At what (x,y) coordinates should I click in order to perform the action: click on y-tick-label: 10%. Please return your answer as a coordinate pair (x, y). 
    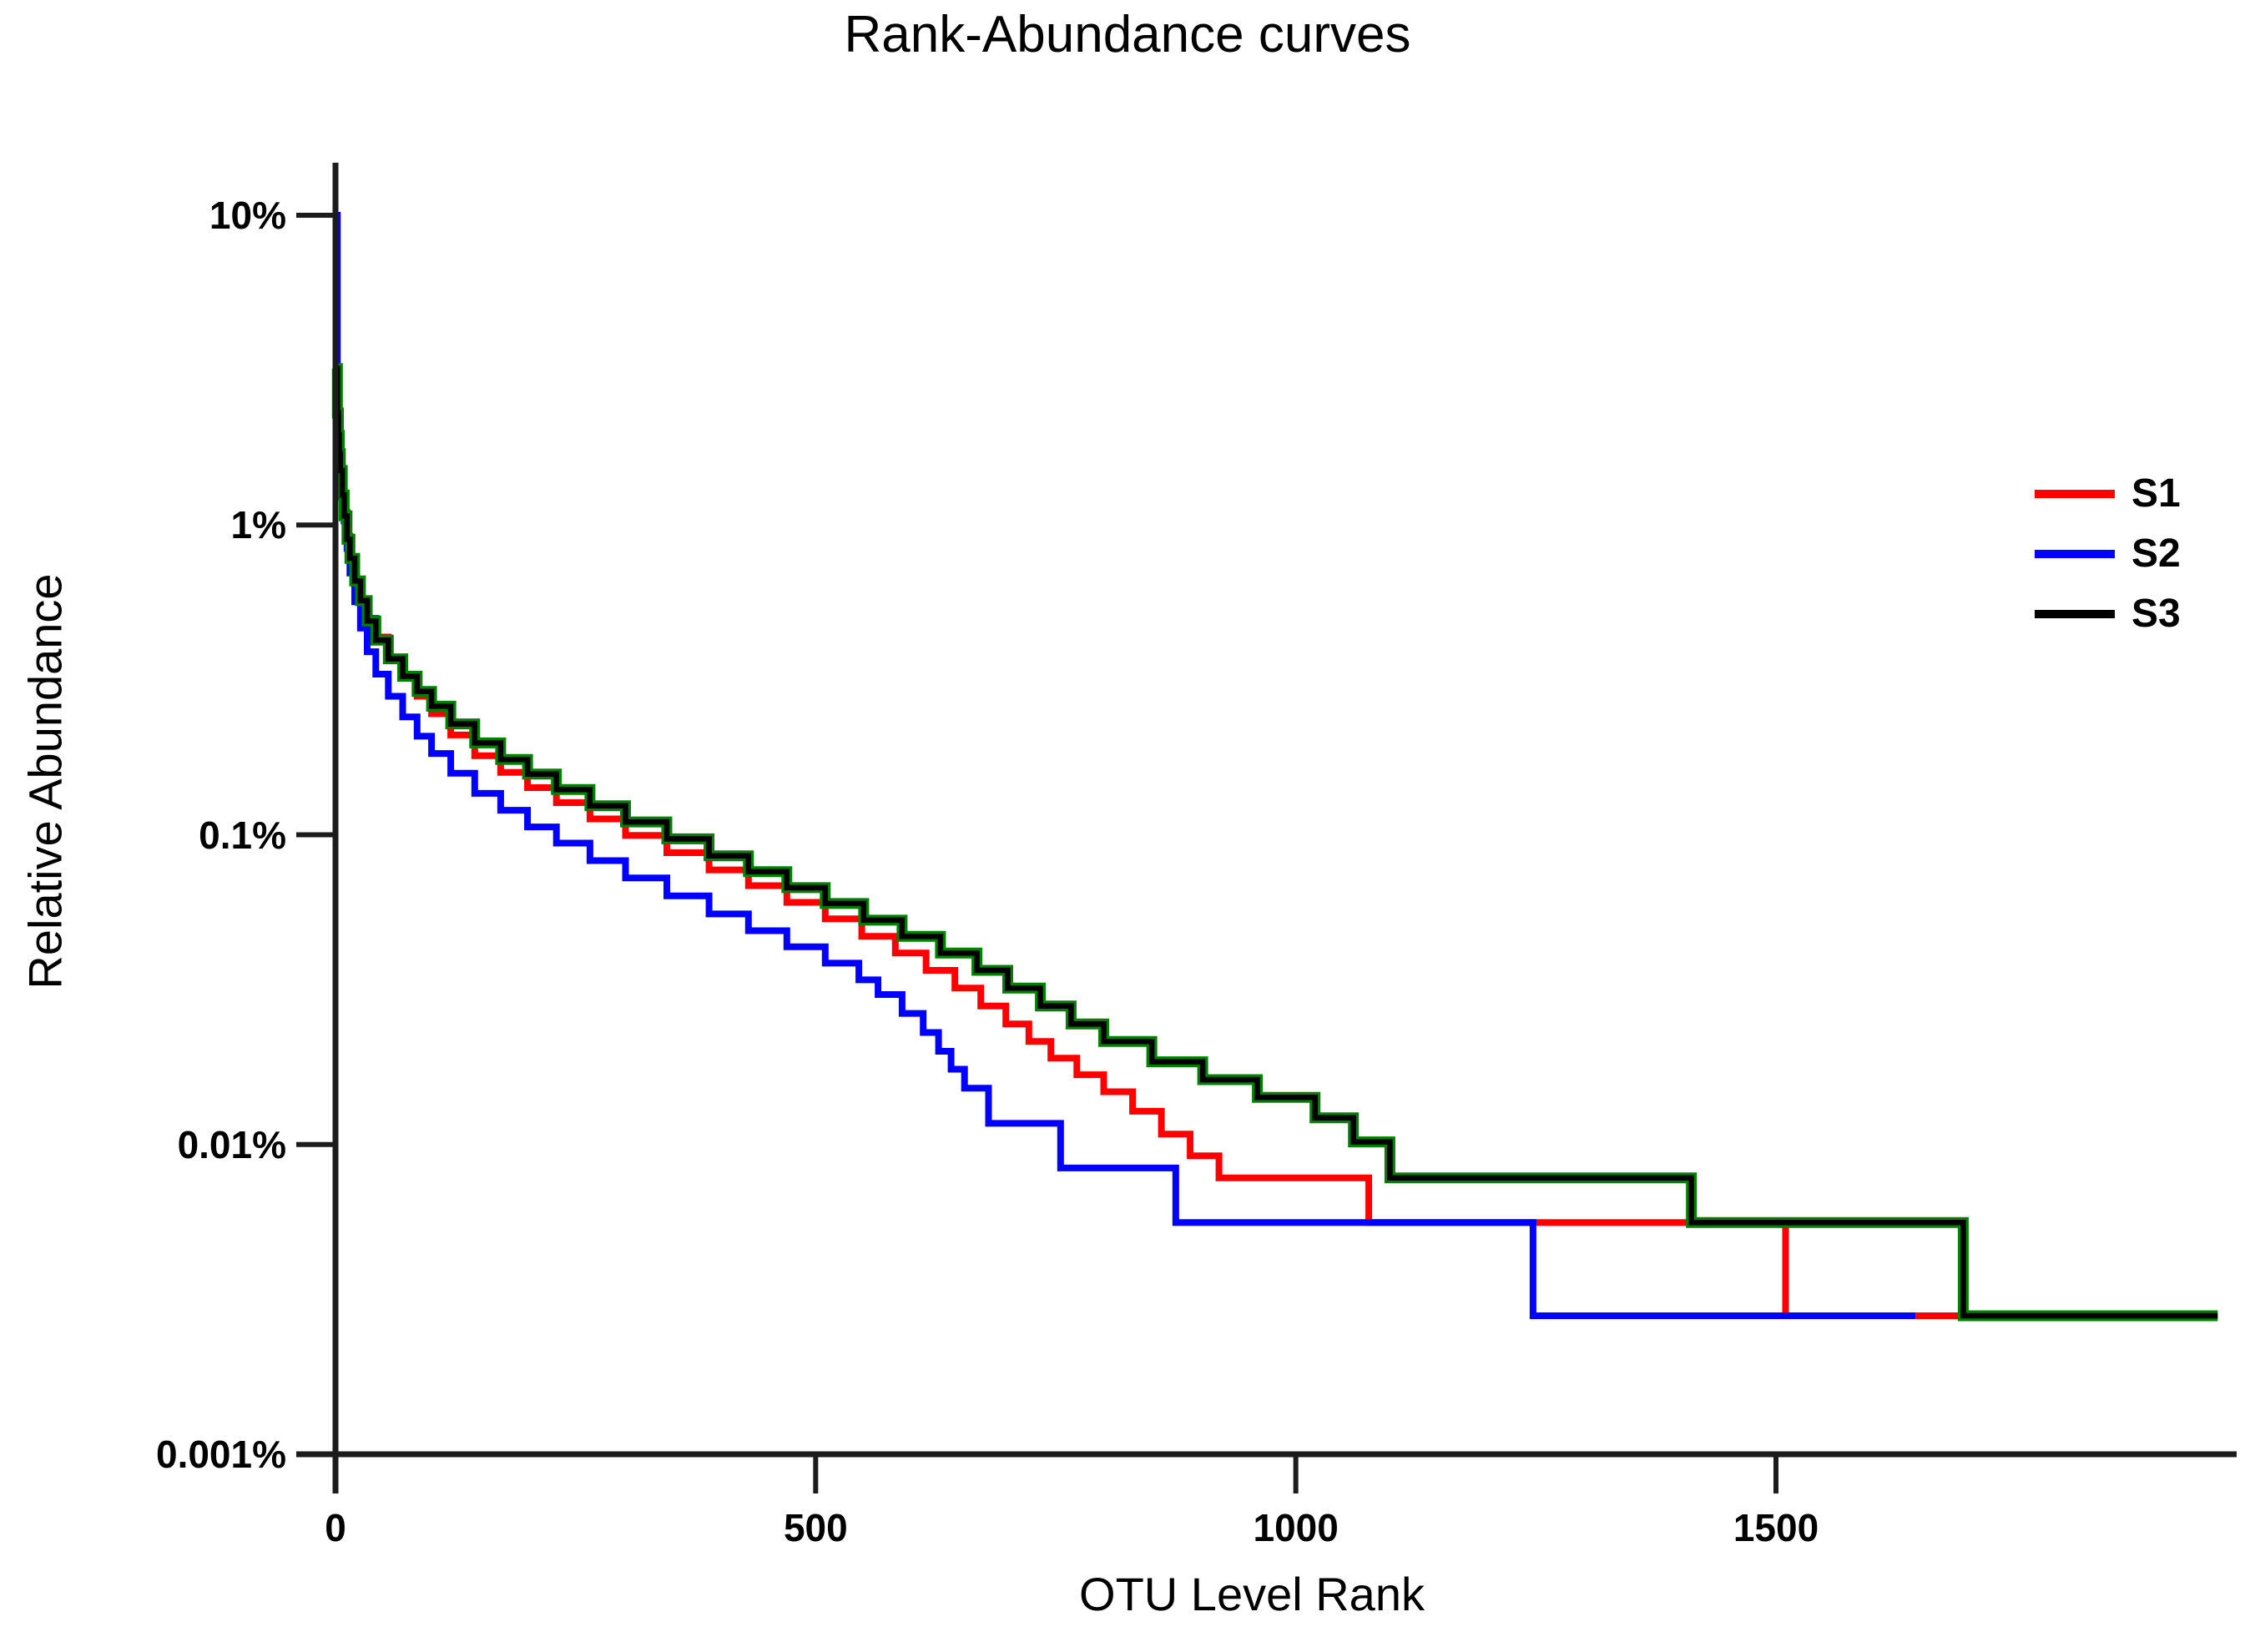
    Looking at the image, I should click on (247, 216).